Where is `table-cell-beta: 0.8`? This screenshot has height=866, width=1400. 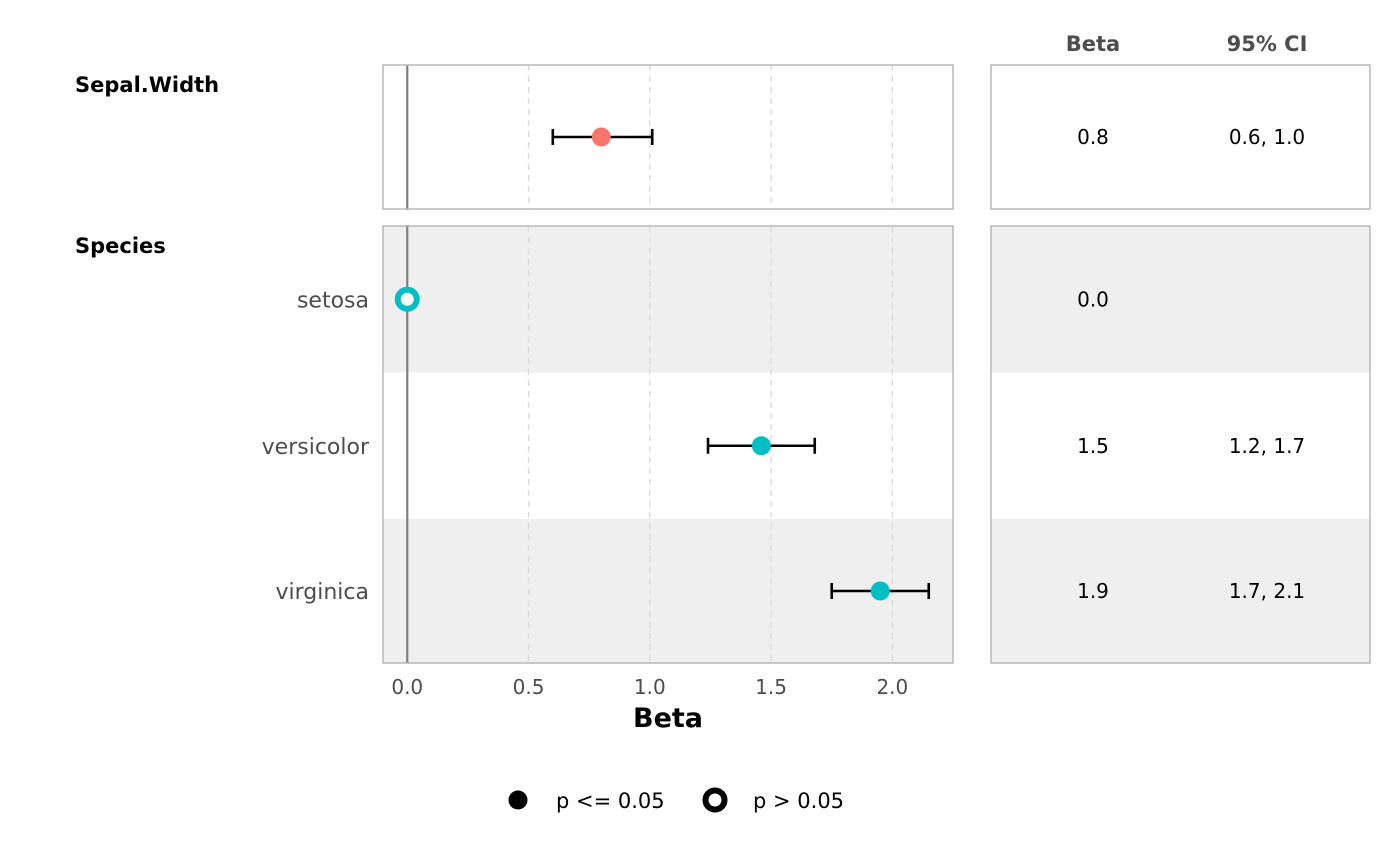 table-cell-beta: 0.8 is located at coordinates (1093, 137).